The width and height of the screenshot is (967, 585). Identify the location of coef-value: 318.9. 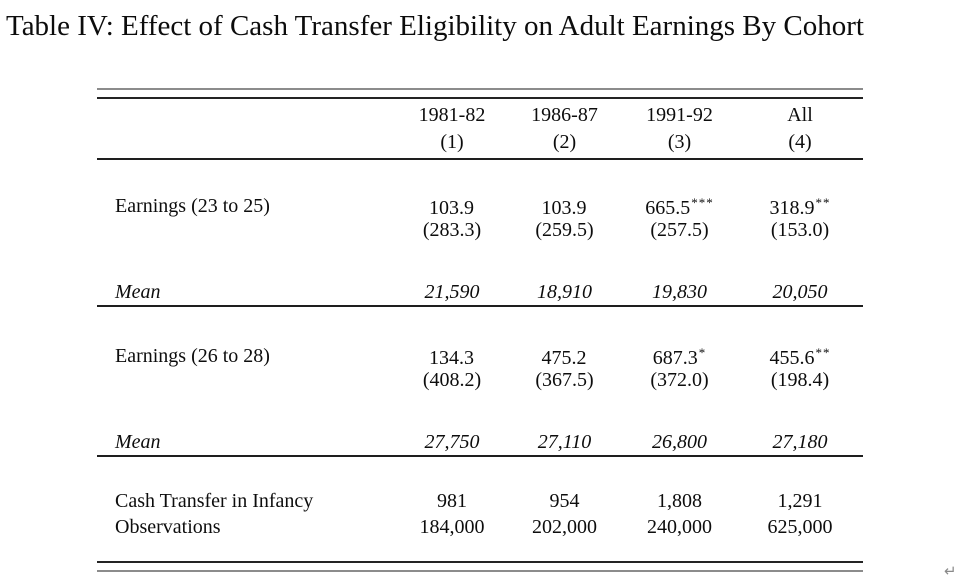
(792, 208).